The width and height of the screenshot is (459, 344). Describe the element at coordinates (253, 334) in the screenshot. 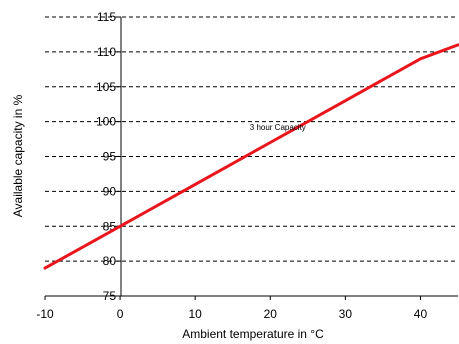

I see `x-axis-label: Ambient temperature in °C` at that location.